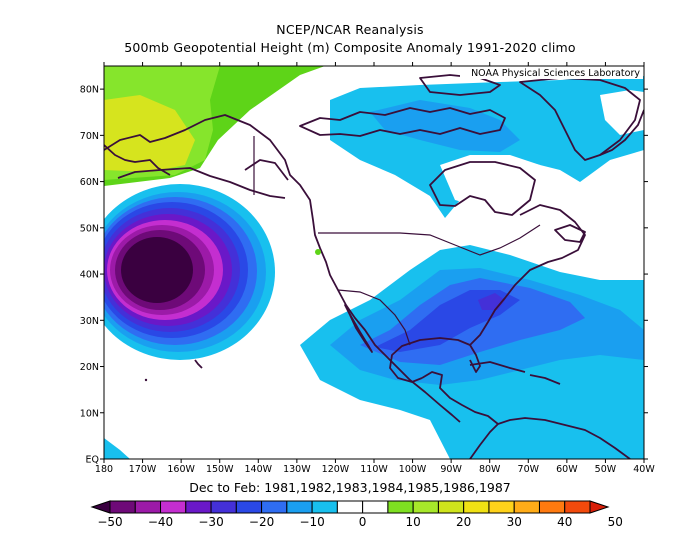  What do you see at coordinates (490, 469) in the screenshot?
I see `lon-tick-label: 80W` at bounding box center [490, 469].